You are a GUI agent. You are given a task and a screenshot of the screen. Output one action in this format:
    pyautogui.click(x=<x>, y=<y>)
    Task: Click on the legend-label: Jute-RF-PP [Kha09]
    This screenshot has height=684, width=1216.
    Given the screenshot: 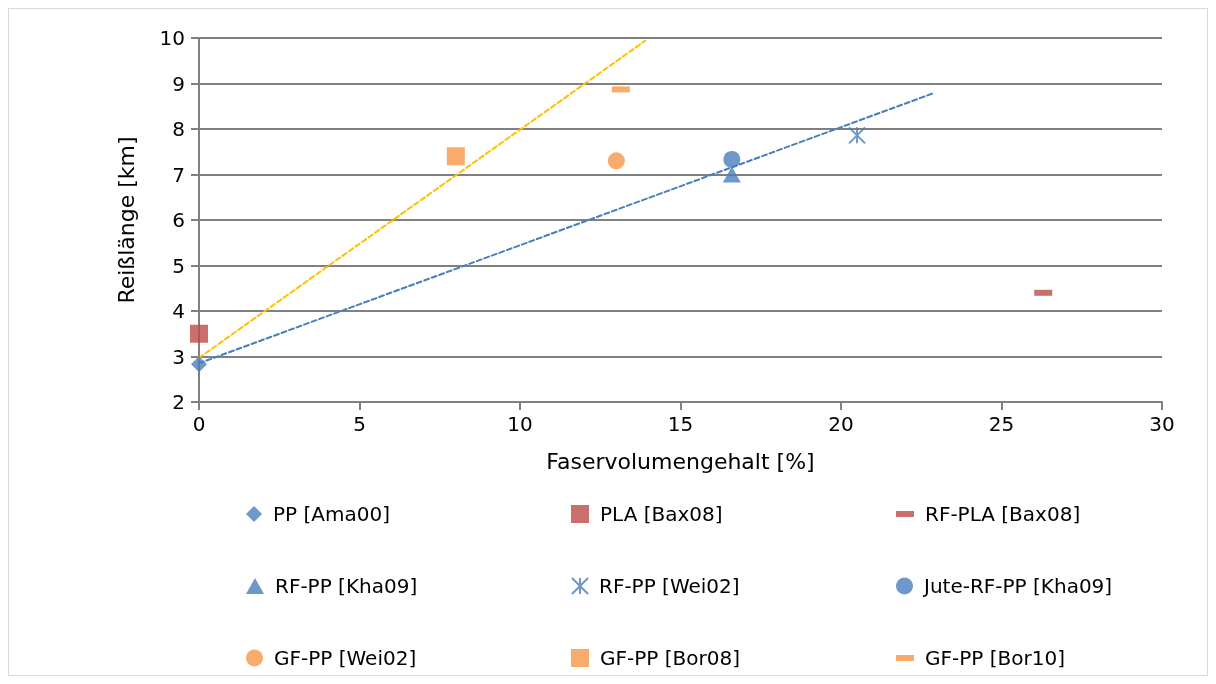 What is the action you would take?
    pyautogui.click(x=1017, y=586)
    